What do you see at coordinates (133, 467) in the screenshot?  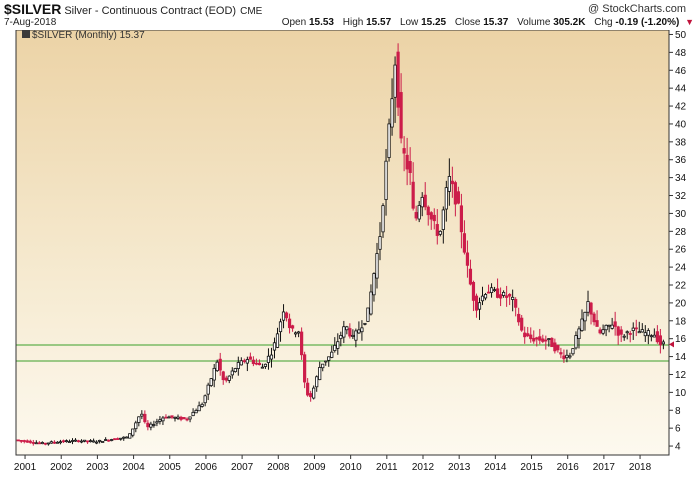 I see `x-tick-label: 2004` at bounding box center [133, 467].